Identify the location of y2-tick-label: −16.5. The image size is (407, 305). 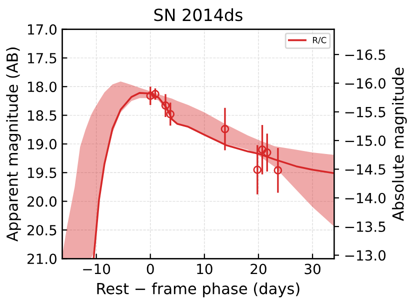
(365, 54).